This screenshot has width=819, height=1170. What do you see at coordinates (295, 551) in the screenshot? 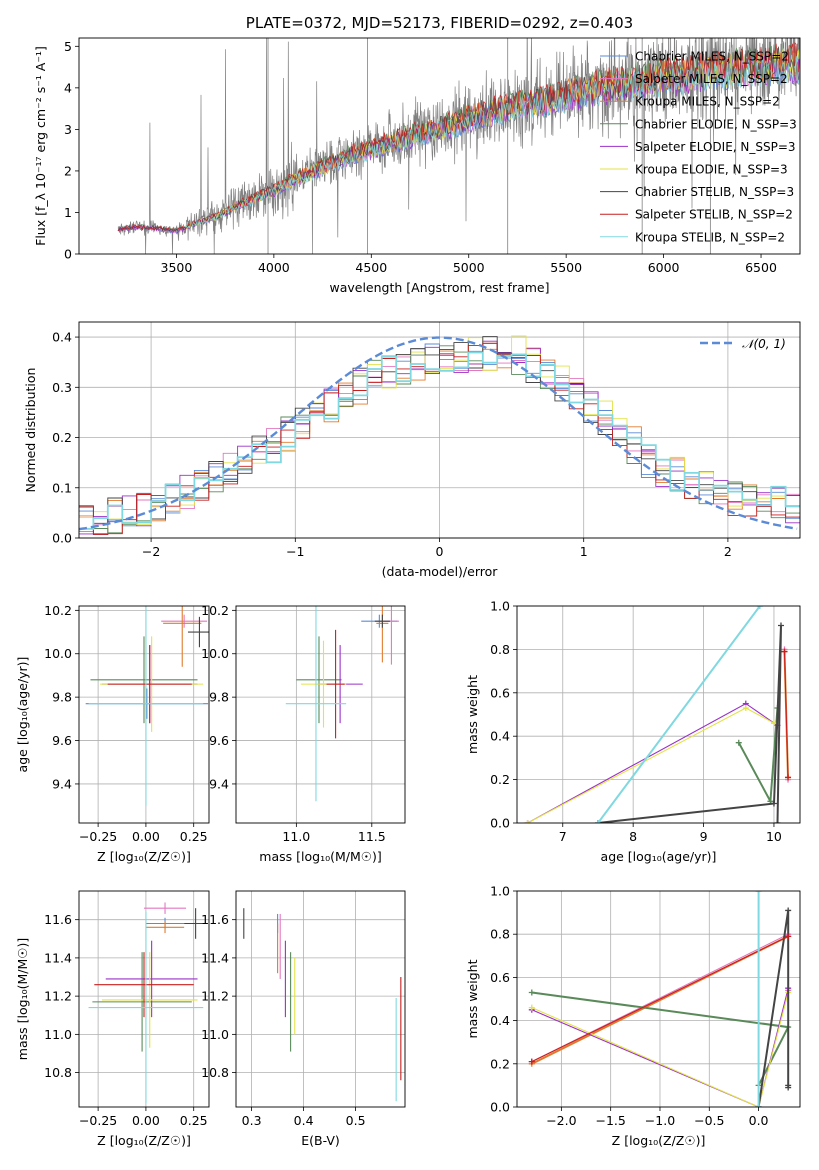
I see `x-tick-label: −1` at bounding box center [295, 551].